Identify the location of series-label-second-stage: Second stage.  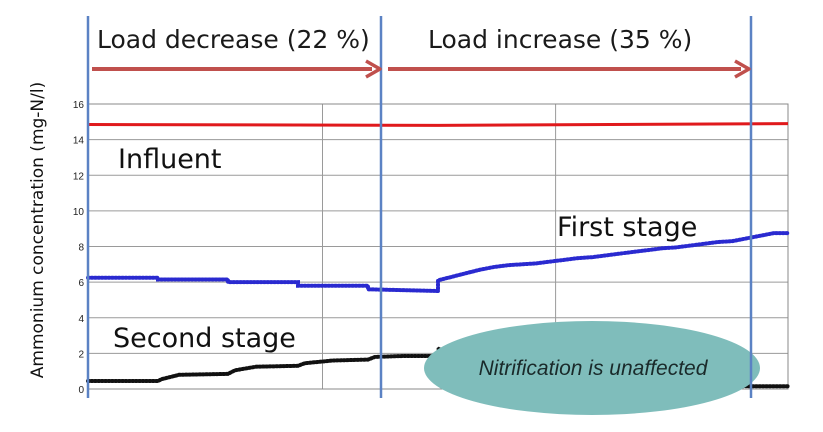
(204, 338).